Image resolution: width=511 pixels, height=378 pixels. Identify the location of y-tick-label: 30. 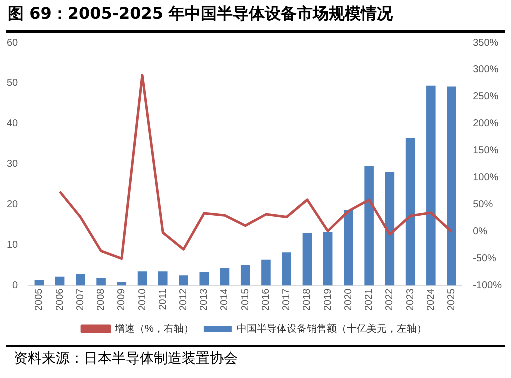
(13, 164).